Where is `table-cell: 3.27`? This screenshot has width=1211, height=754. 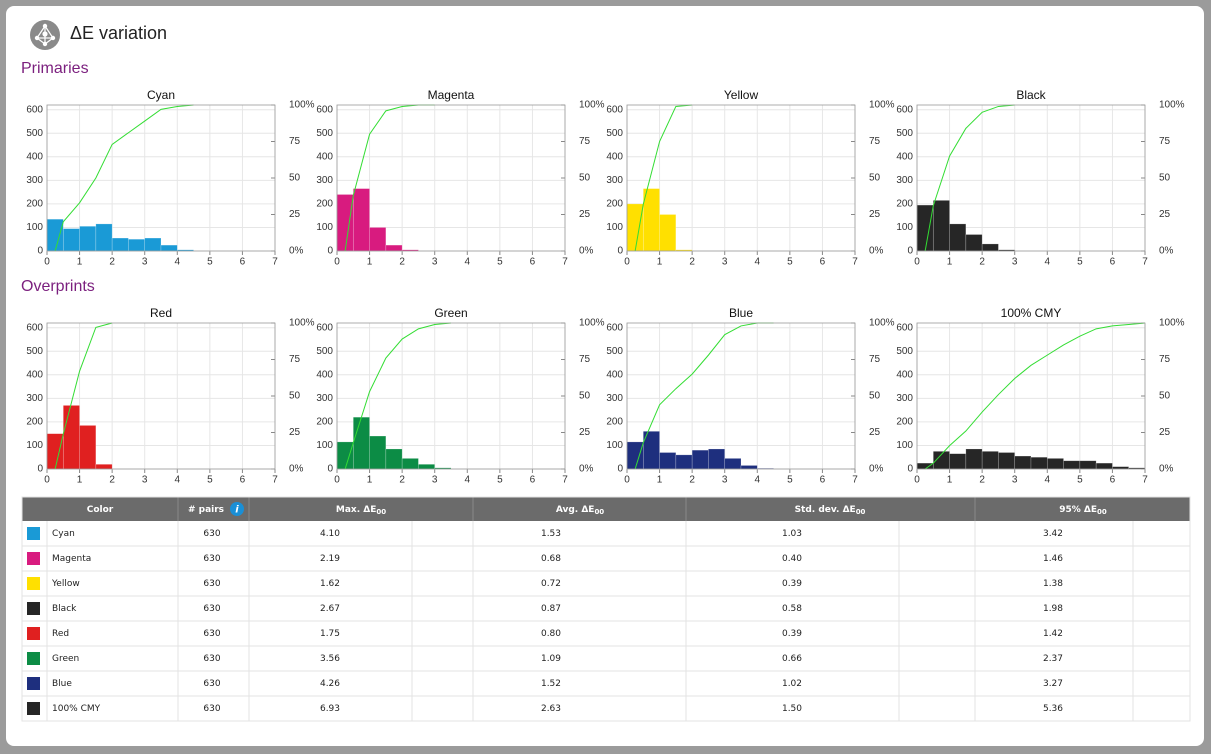 table-cell: 3.27 is located at coordinates (1053, 684).